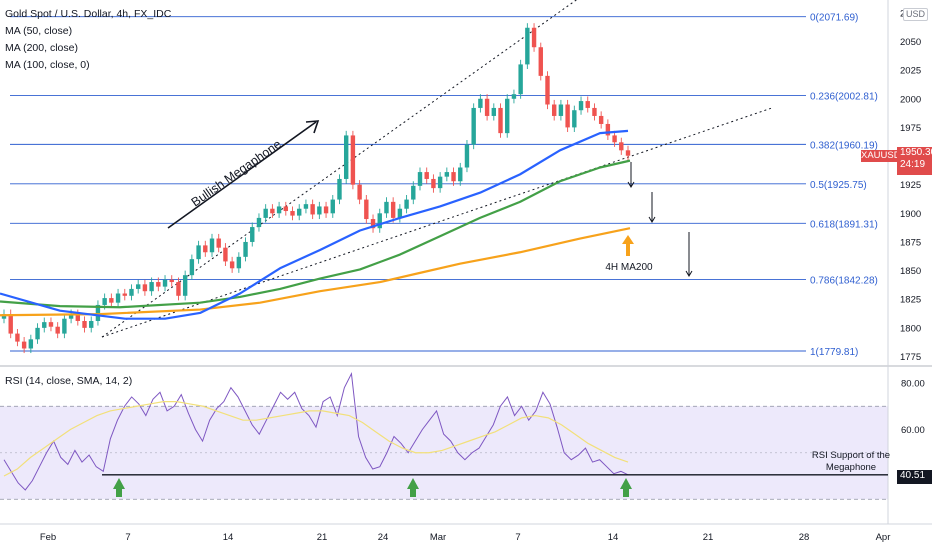 The image size is (932, 550). What do you see at coordinates (39, 31) in the screenshot?
I see `legend-ma50: MA (50, close)` at bounding box center [39, 31].